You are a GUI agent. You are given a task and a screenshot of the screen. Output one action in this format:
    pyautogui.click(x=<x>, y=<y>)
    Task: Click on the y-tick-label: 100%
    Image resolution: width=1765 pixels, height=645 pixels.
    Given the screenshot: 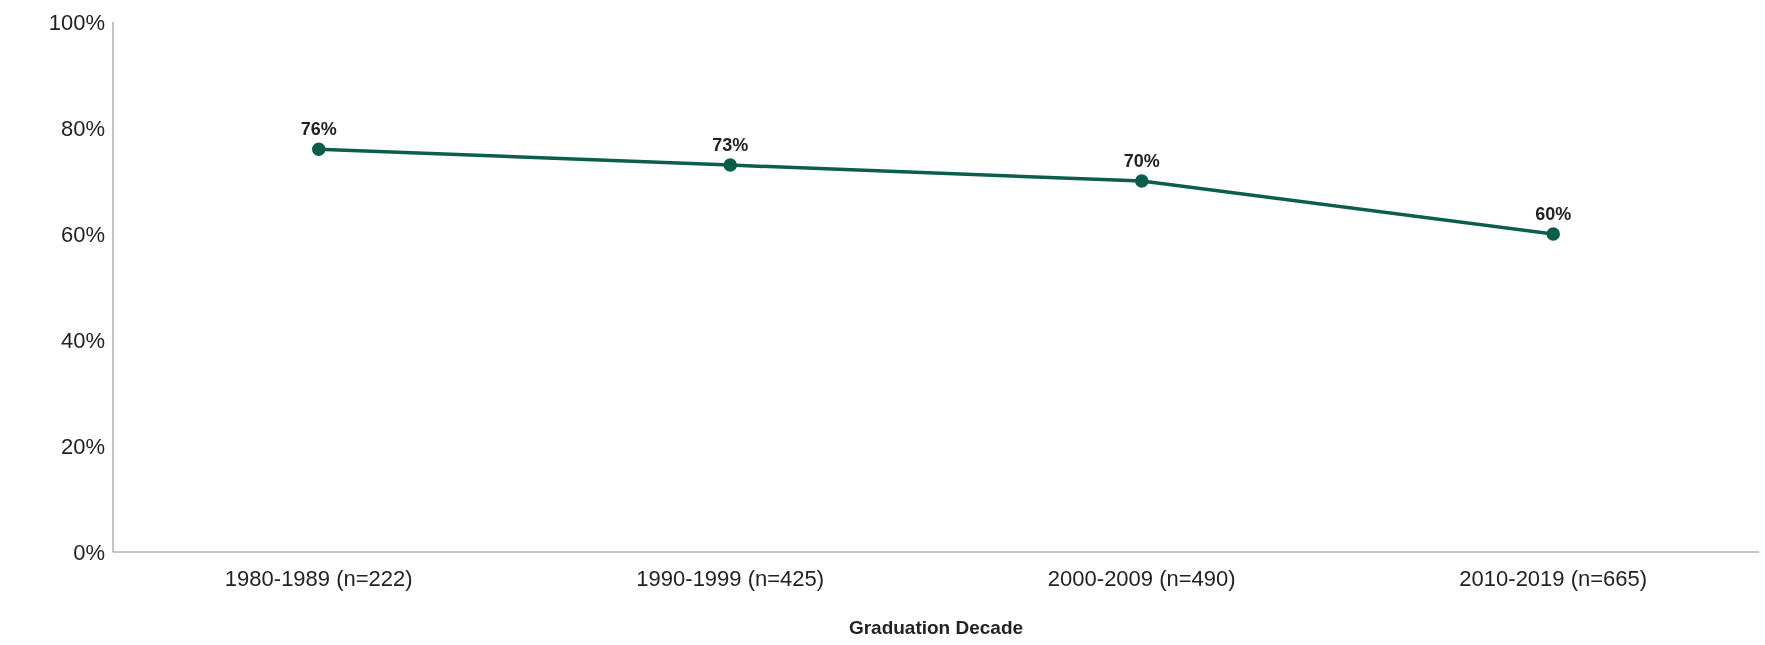 What is the action you would take?
    pyautogui.click(x=76, y=22)
    